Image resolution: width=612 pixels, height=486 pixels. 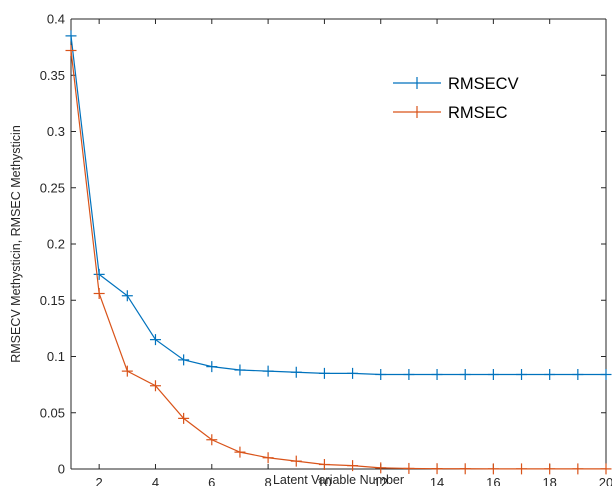 I want to click on y-tick-label: 0.3, so click(x=56, y=131).